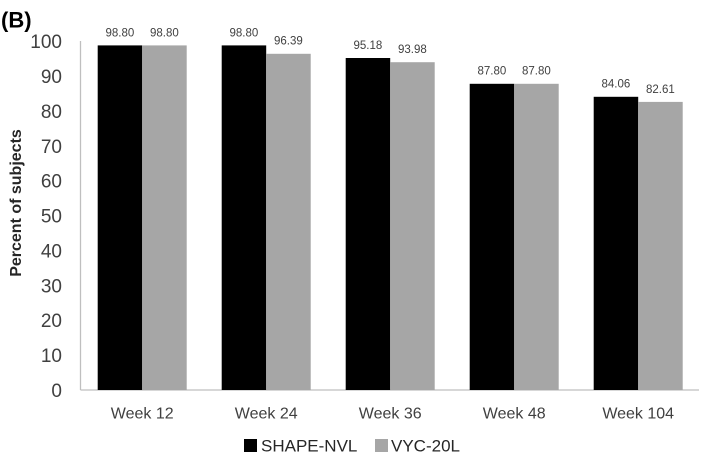 This screenshot has height=470, width=704. I want to click on svg-text: Week 12, so click(142, 414).